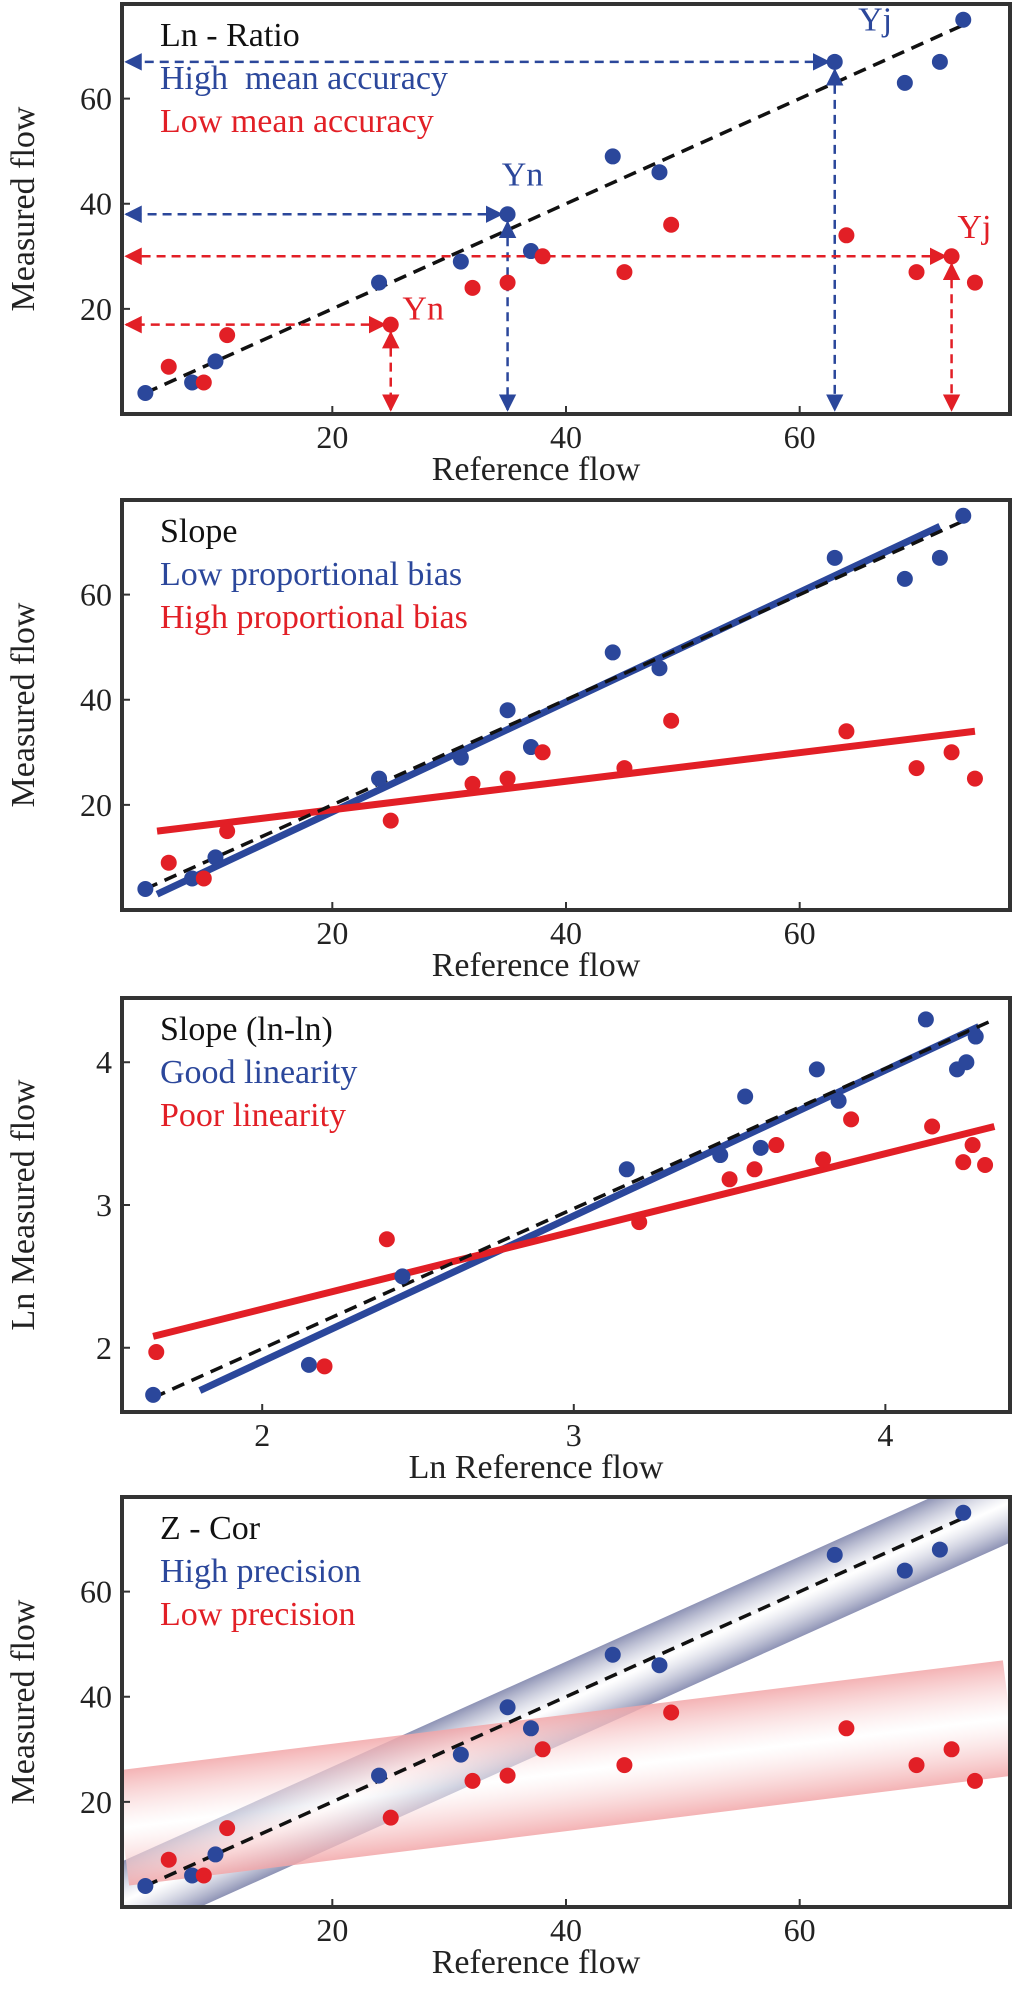 This screenshot has width=1017, height=2011. Describe the element at coordinates (574, 1231) in the screenshot. I see `fit-line` at that location.